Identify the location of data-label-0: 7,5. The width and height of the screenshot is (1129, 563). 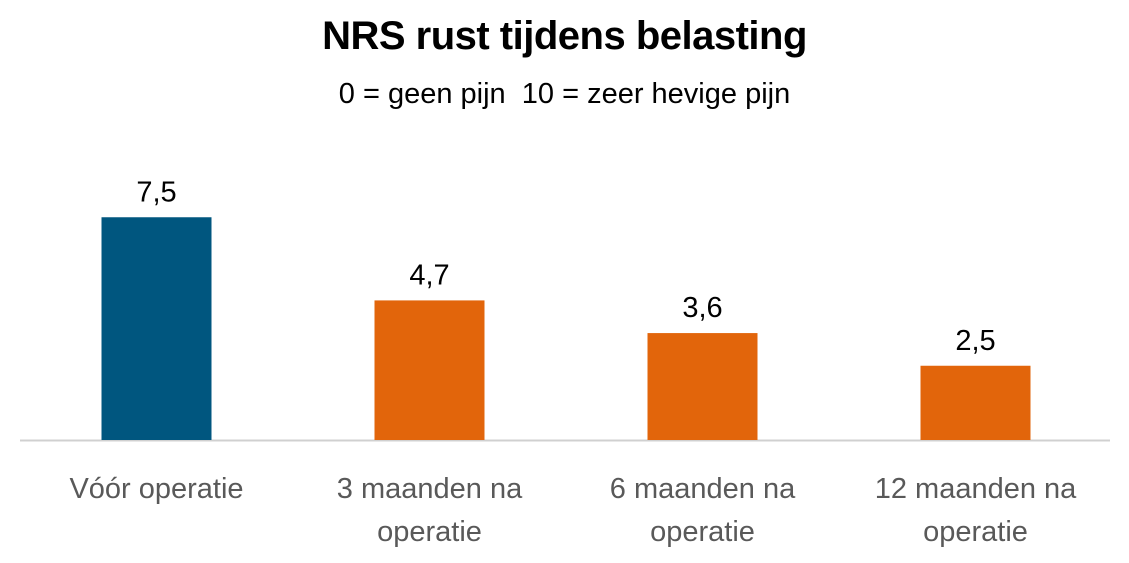
(156, 192).